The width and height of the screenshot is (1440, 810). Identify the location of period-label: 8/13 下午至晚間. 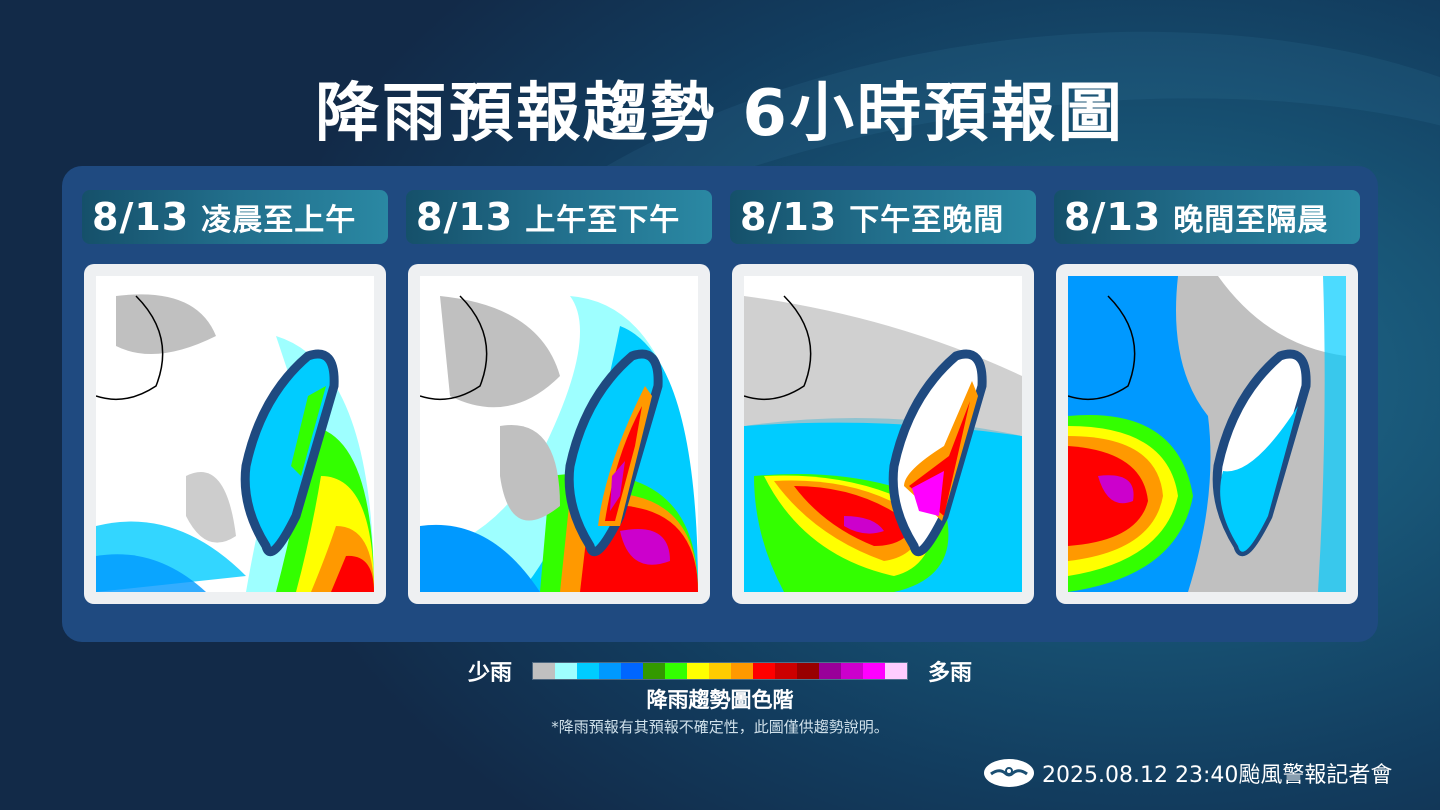
(883, 217).